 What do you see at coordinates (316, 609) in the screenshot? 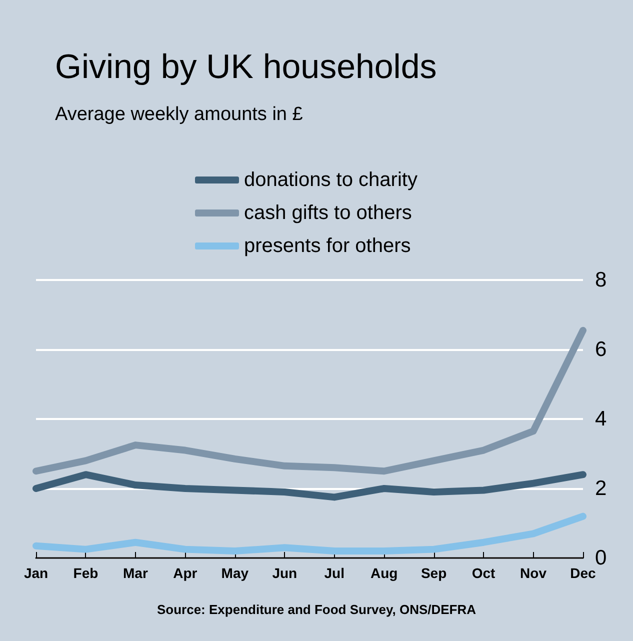
I see `source-note: Source: Expenditure and Food Survey, ONS/DEFRA` at bounding box center [316, 609].